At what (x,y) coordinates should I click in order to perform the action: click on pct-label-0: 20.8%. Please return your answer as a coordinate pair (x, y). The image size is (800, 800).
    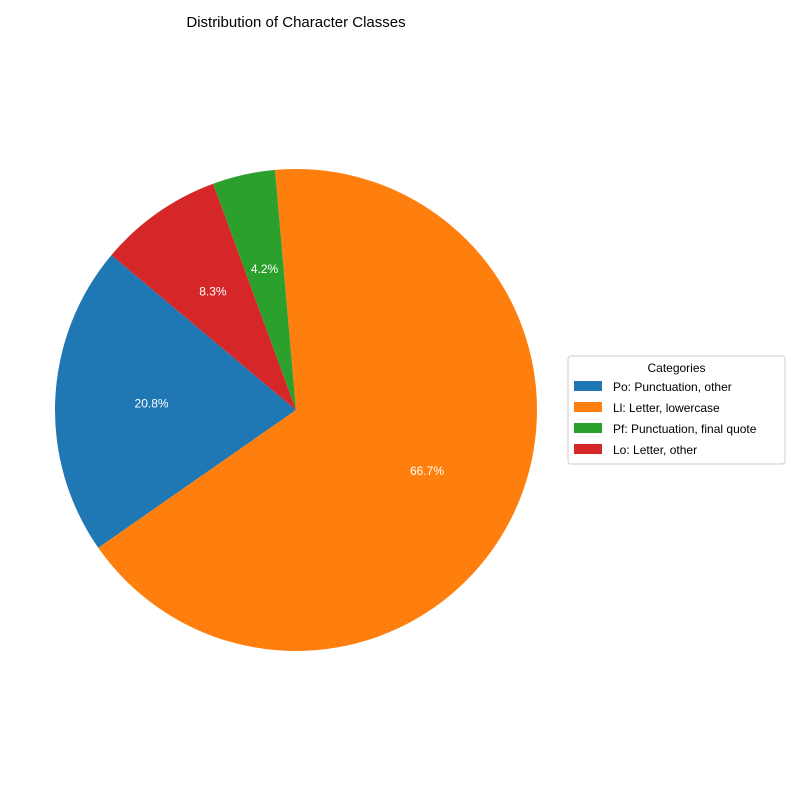
    Looking at the image, I should click on (152, 404).